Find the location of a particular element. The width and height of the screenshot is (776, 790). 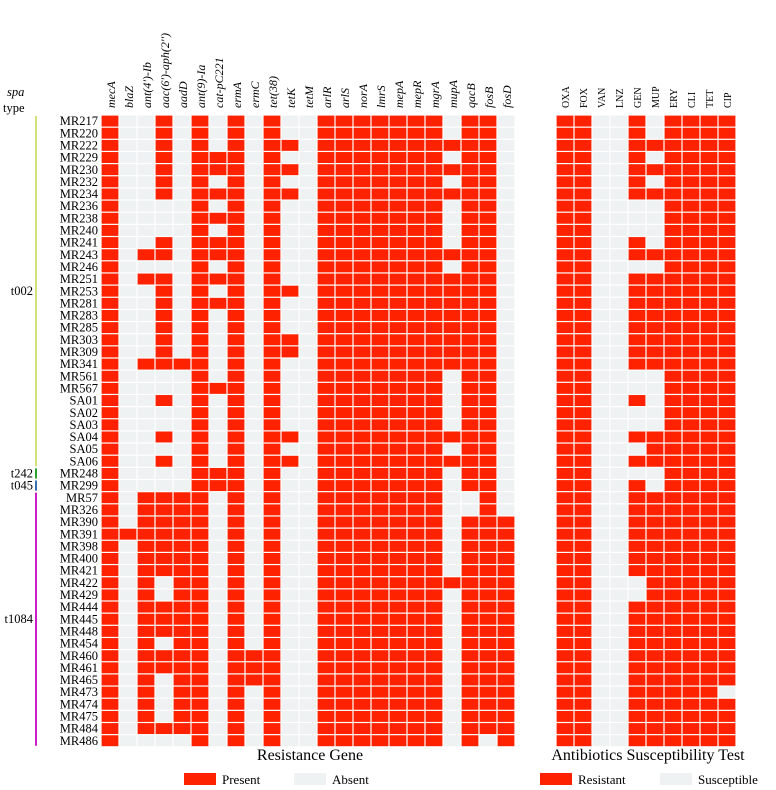

antibiotic-column-label: ERY is located at coordinates (674, 98).